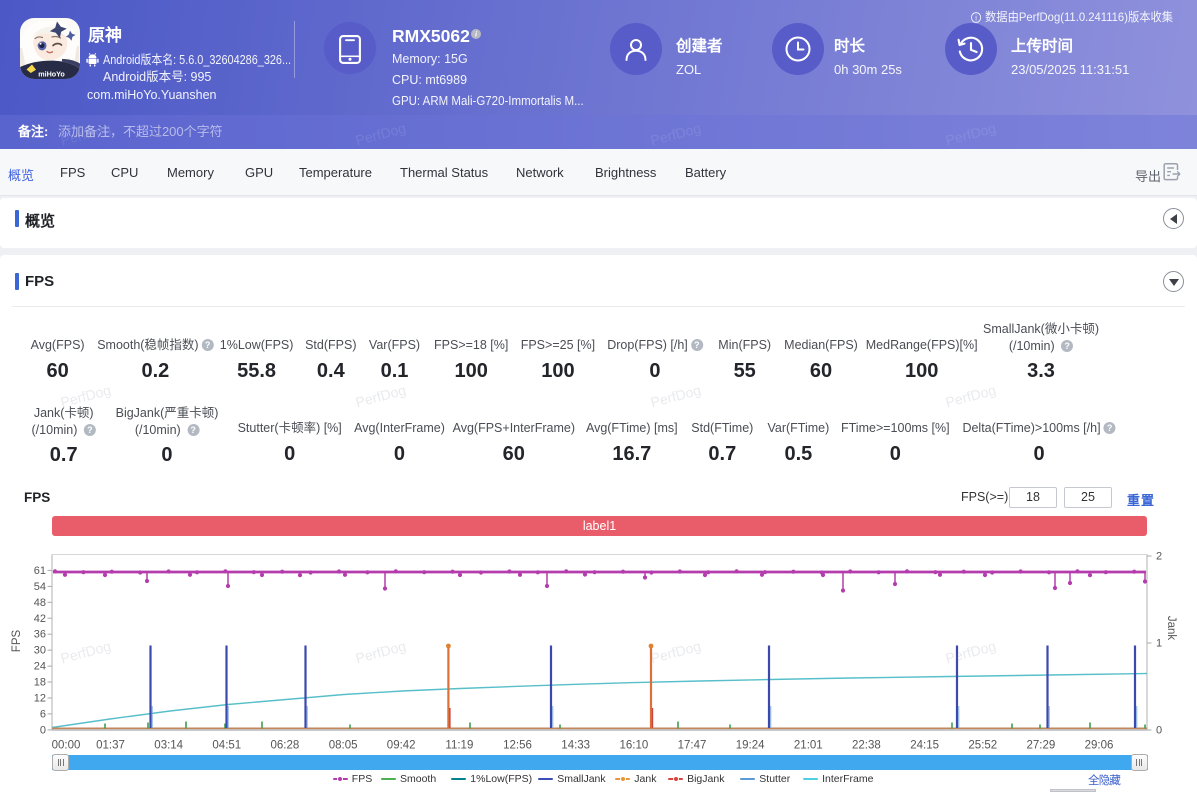 This screenshot has height=792, width=1197. What do you see at coordinates (459, 746) in the screenshot?
I see `svg-text: 11:19` at bounding box center [459, 746].